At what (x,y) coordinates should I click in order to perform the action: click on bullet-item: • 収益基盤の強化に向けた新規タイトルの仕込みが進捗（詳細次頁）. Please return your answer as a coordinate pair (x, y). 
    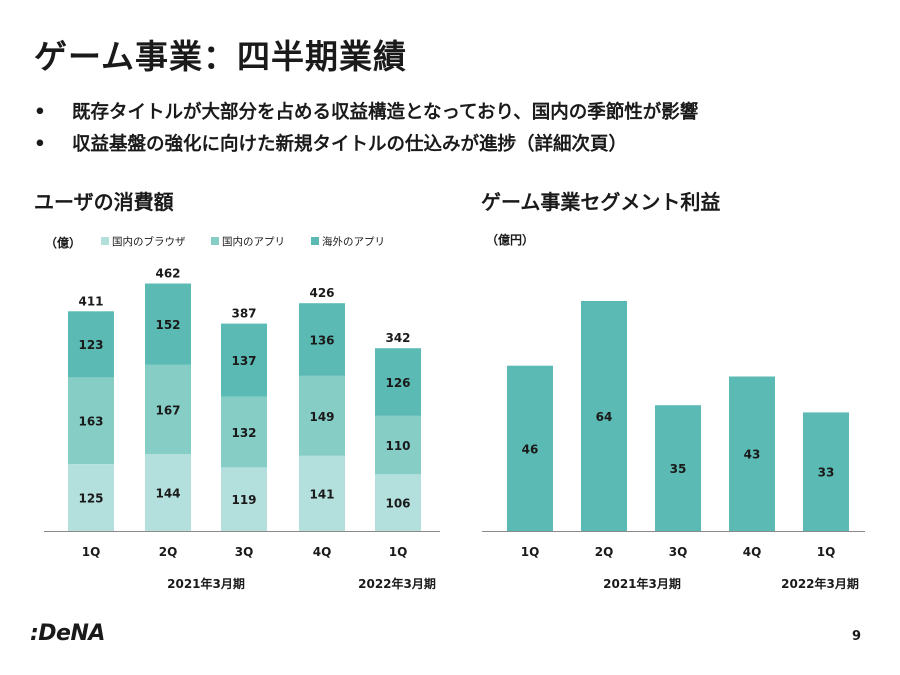
    Looking at the image, I should click on (366, 145).